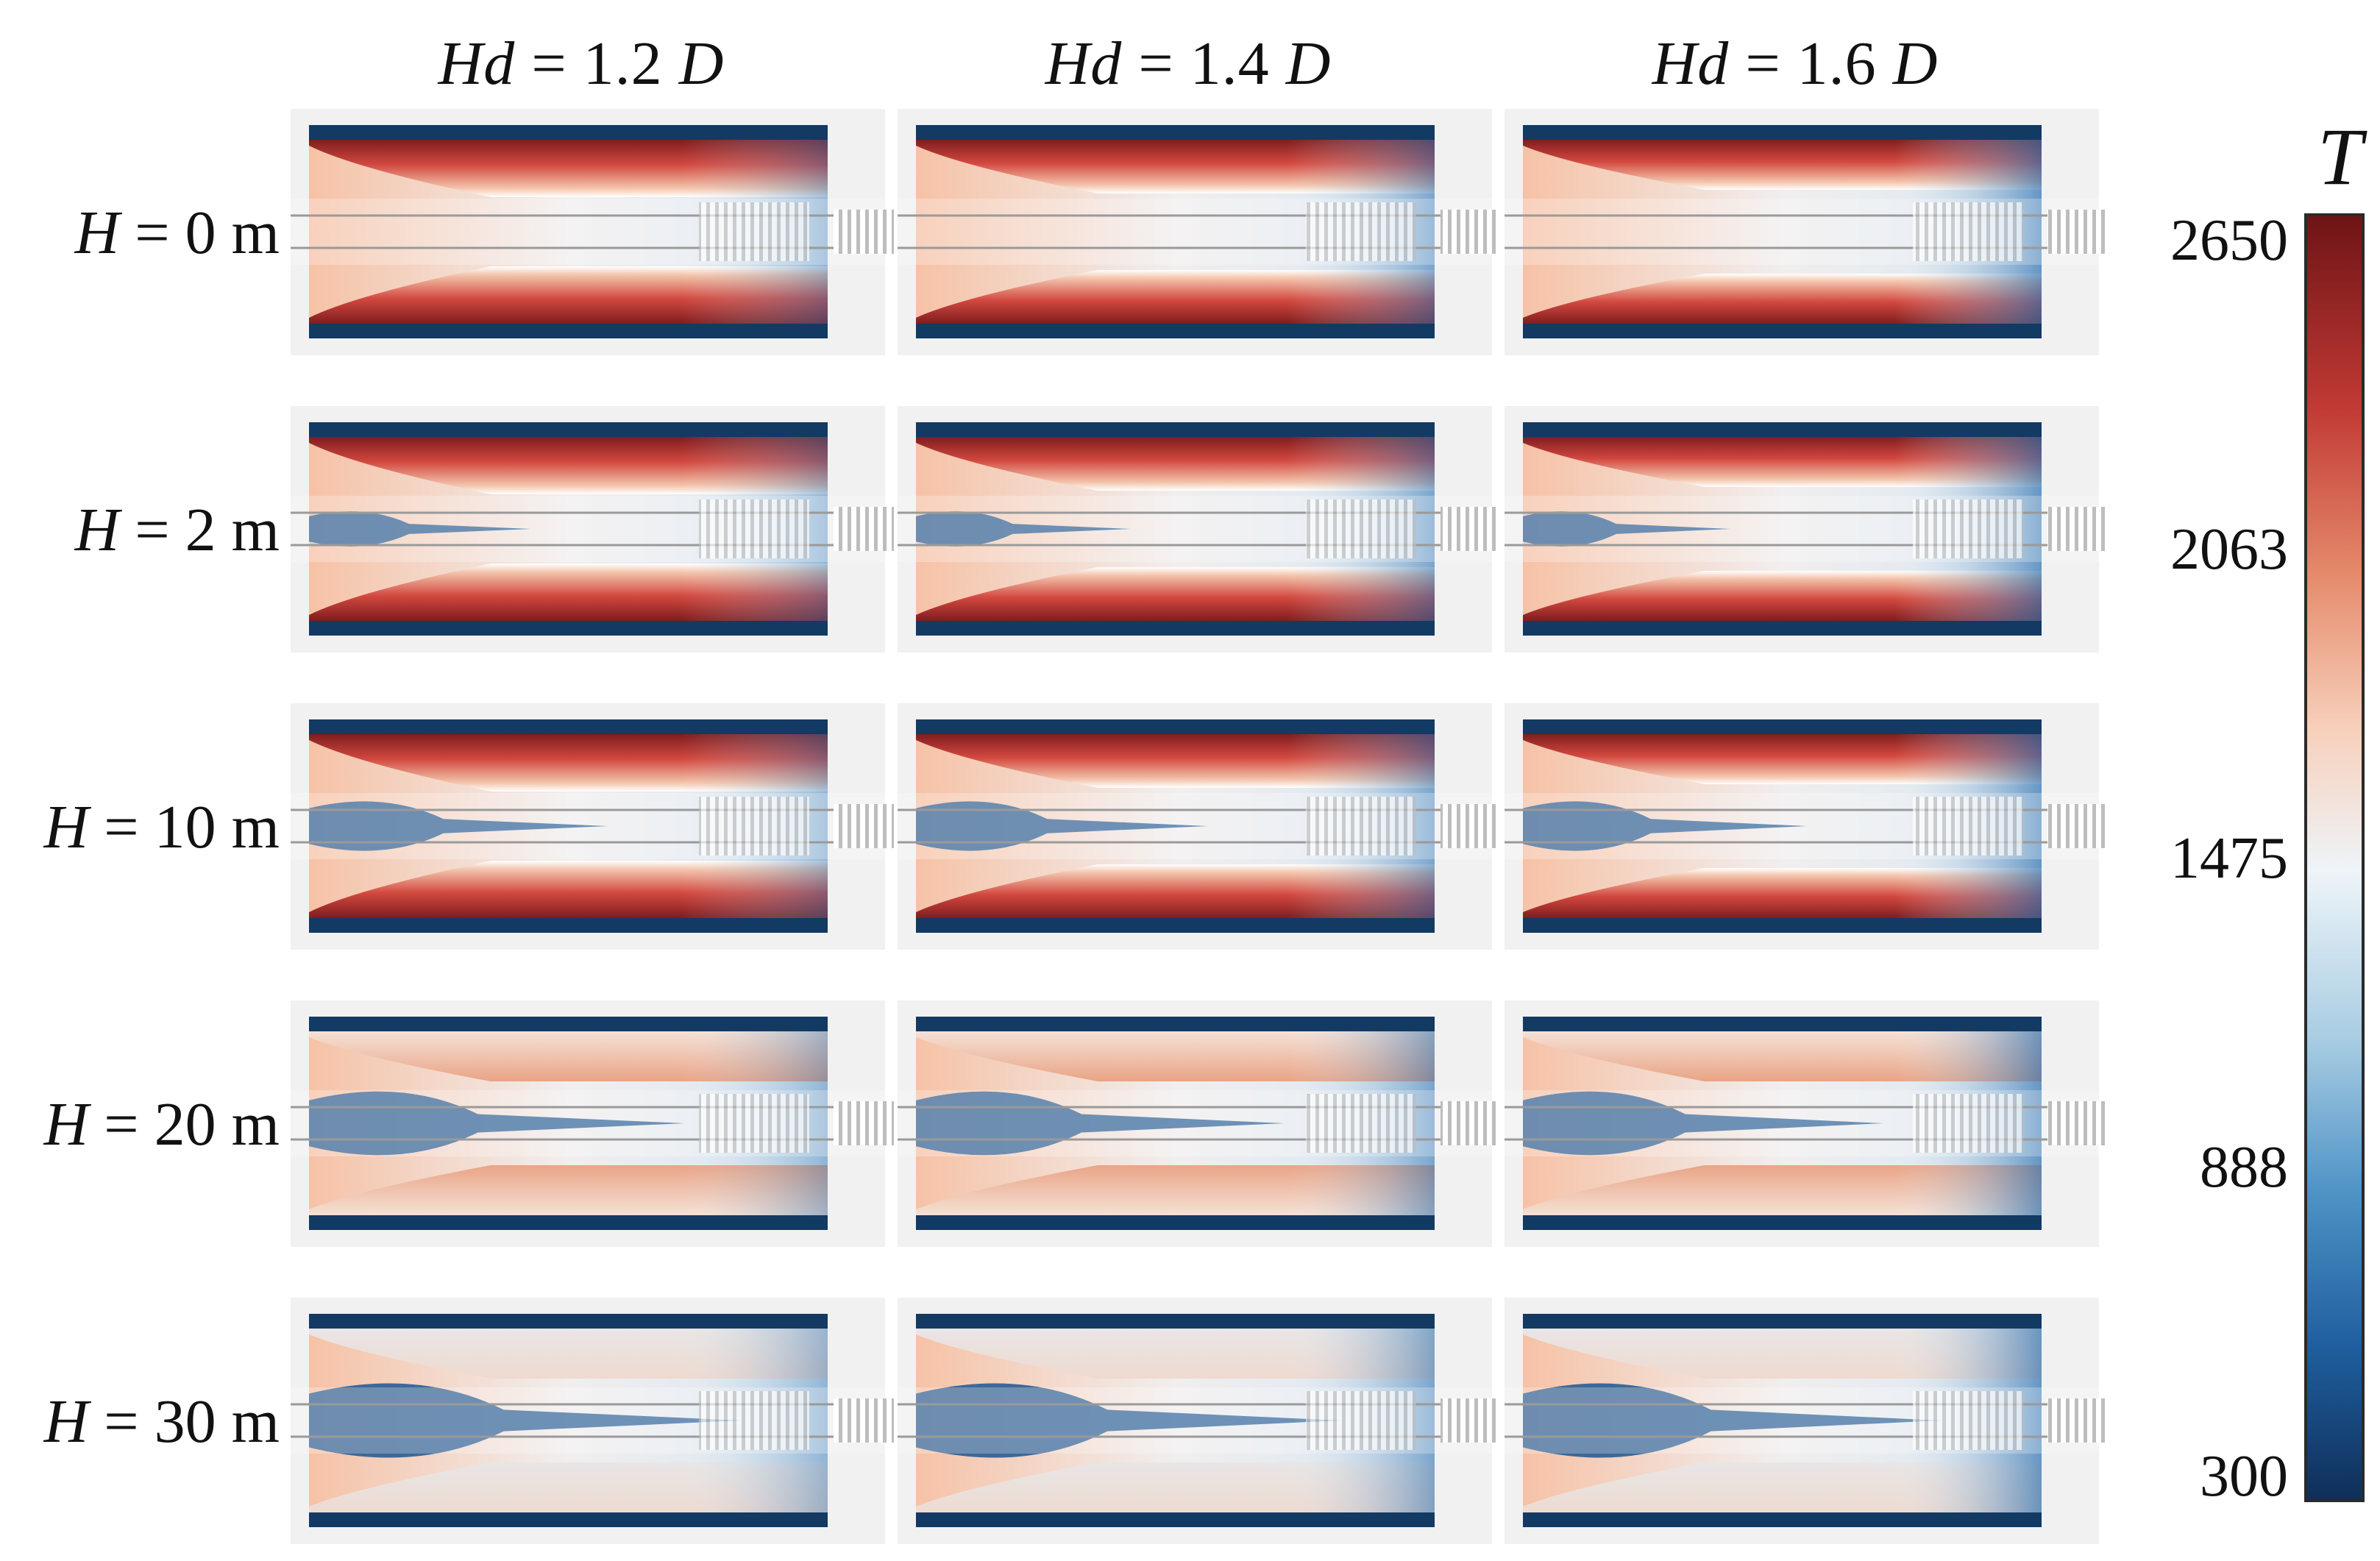 This screenshot has width=2380, height=1561. I want to click on row-label-5: H = 30 m, so click(140, 1421).